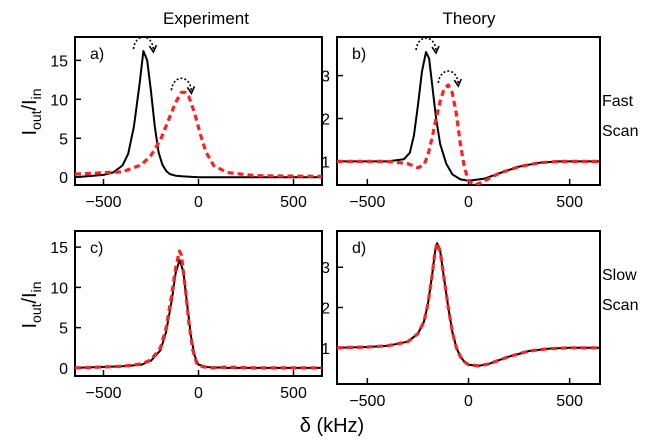 Image resolution: width=665 pixels, height=439 pixels. What do you see at coordinates (620, 305) in the screenshot?
I see `row-label-slow-line2: Scan` at bounding box center [620, 305].